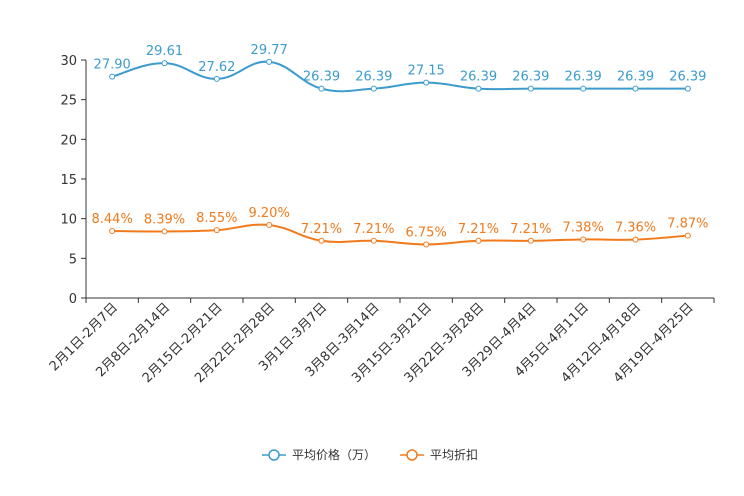  I want to click on y-tick-label: 0, so click(73, 299).